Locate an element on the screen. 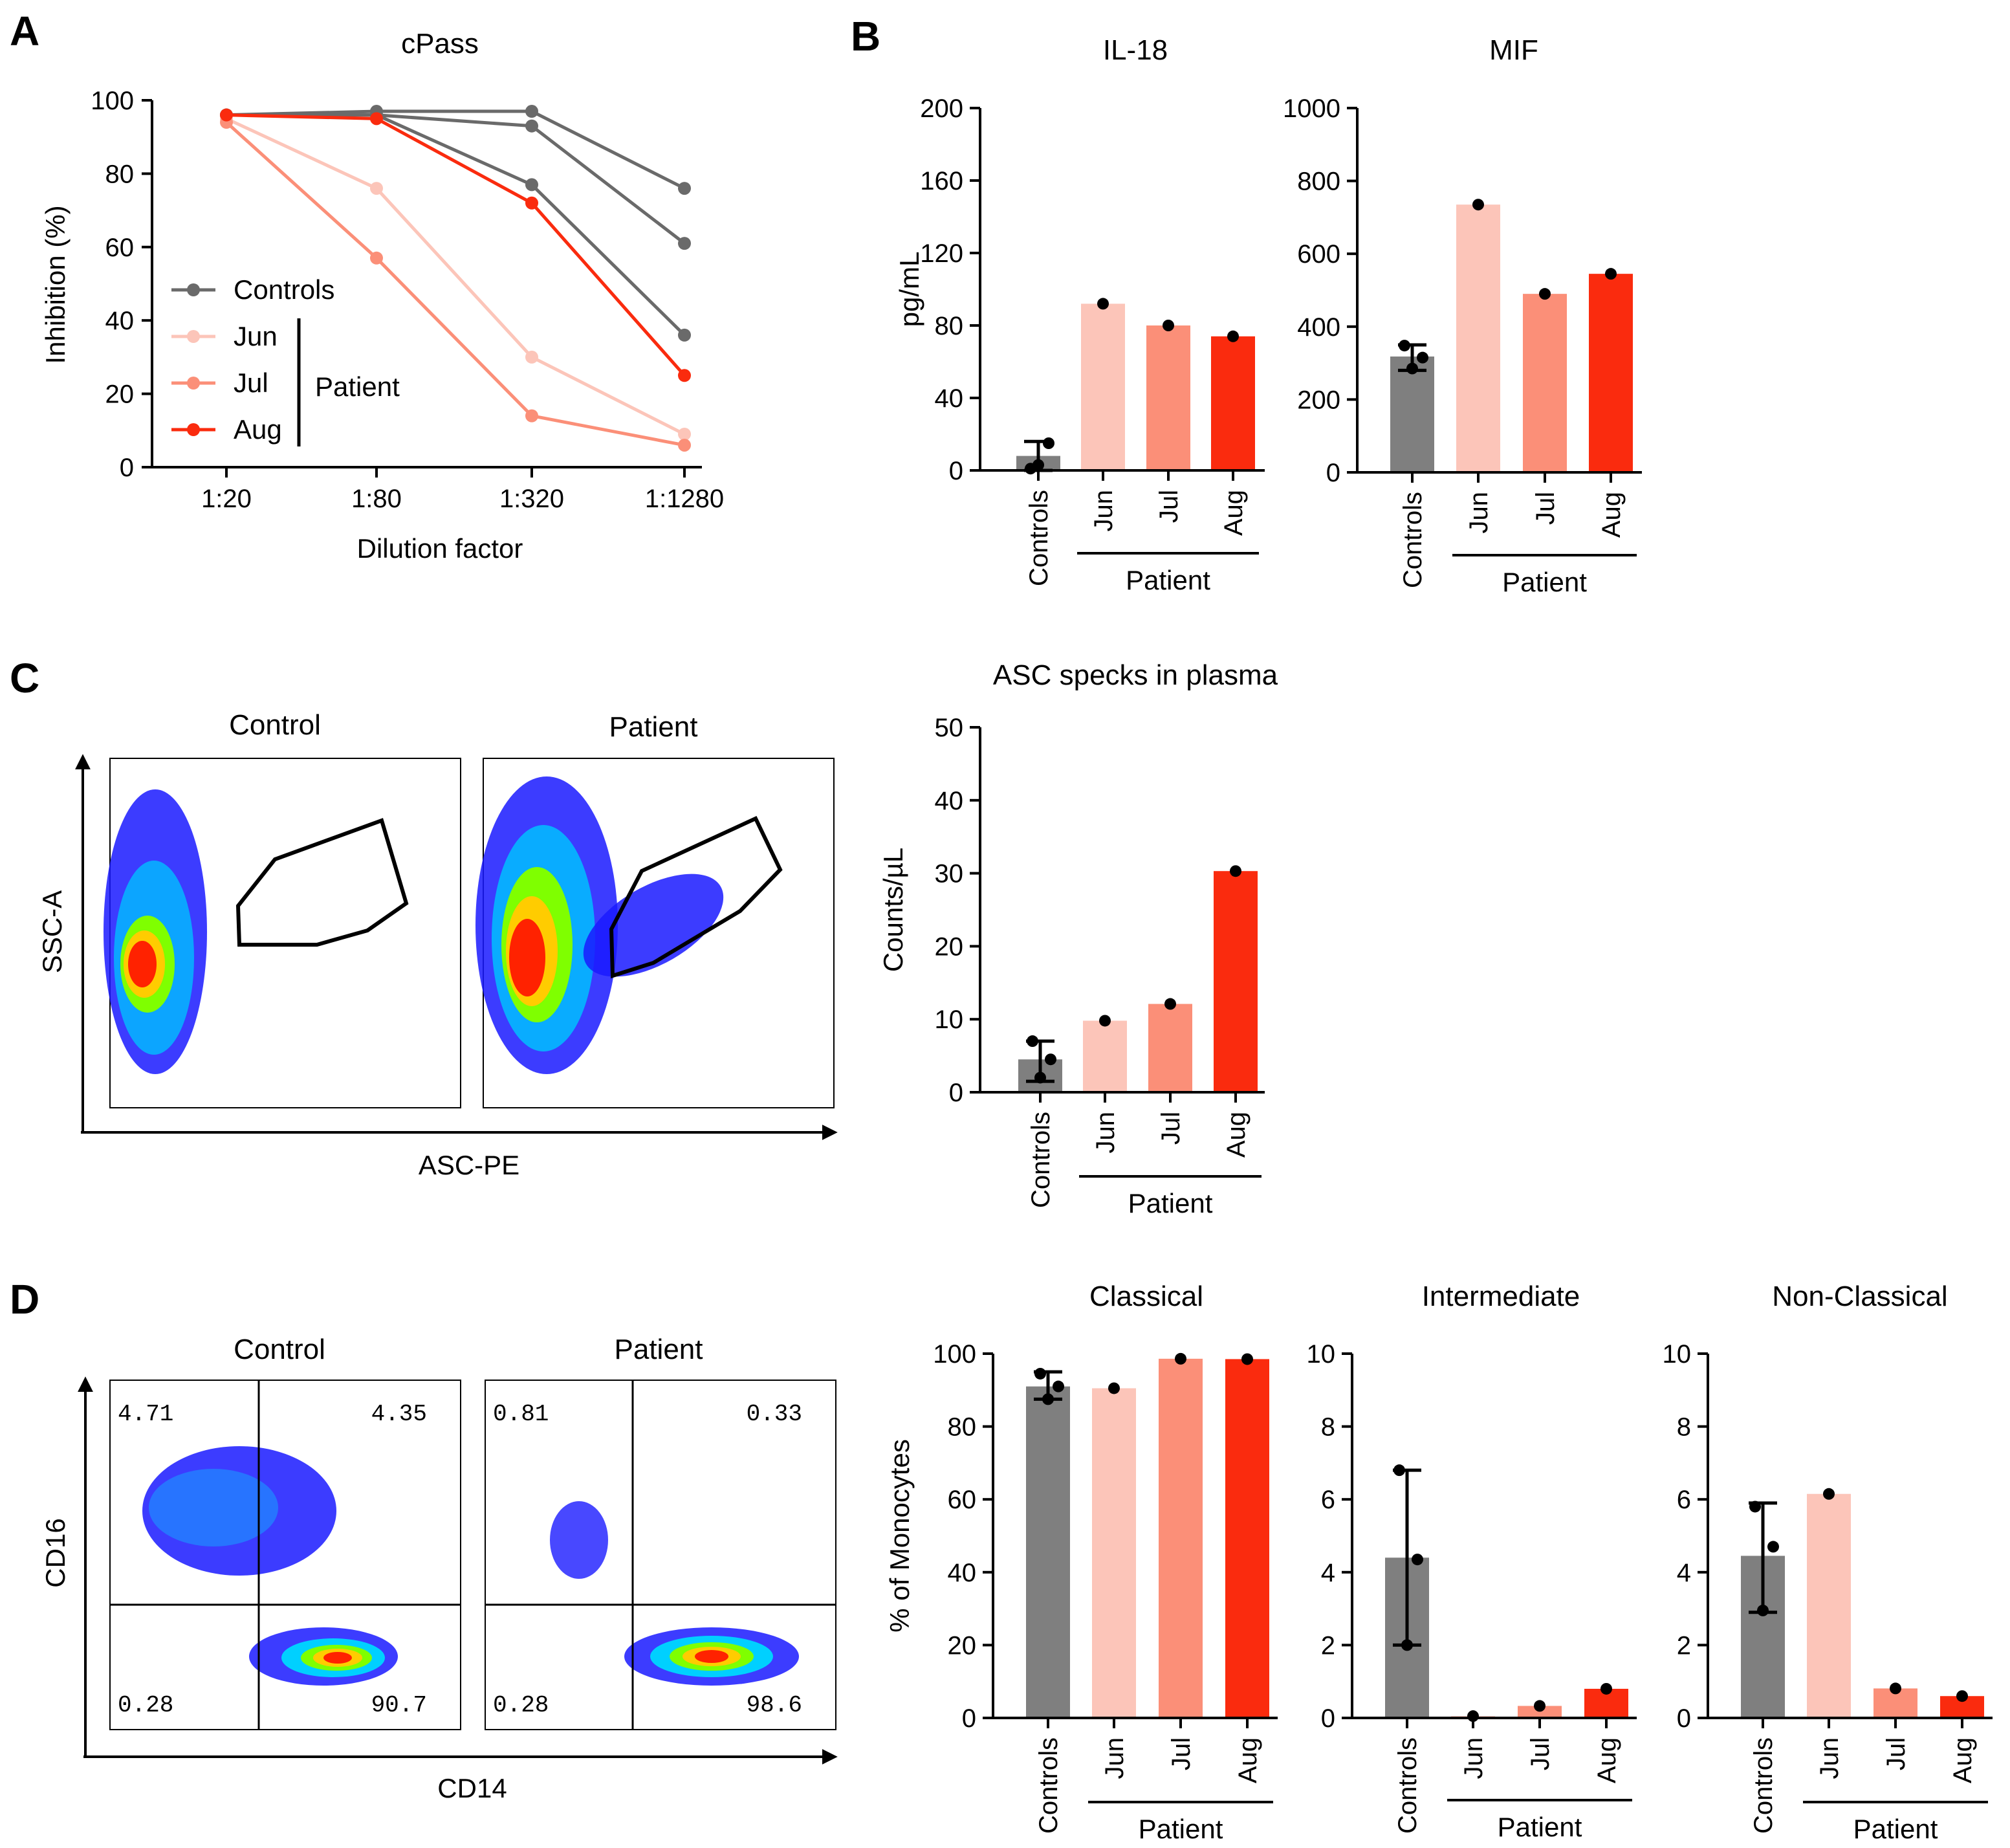 This screenshot has height=1848, width=2010. nonclassical-point-jul is located at coordinates (1896, 1688).